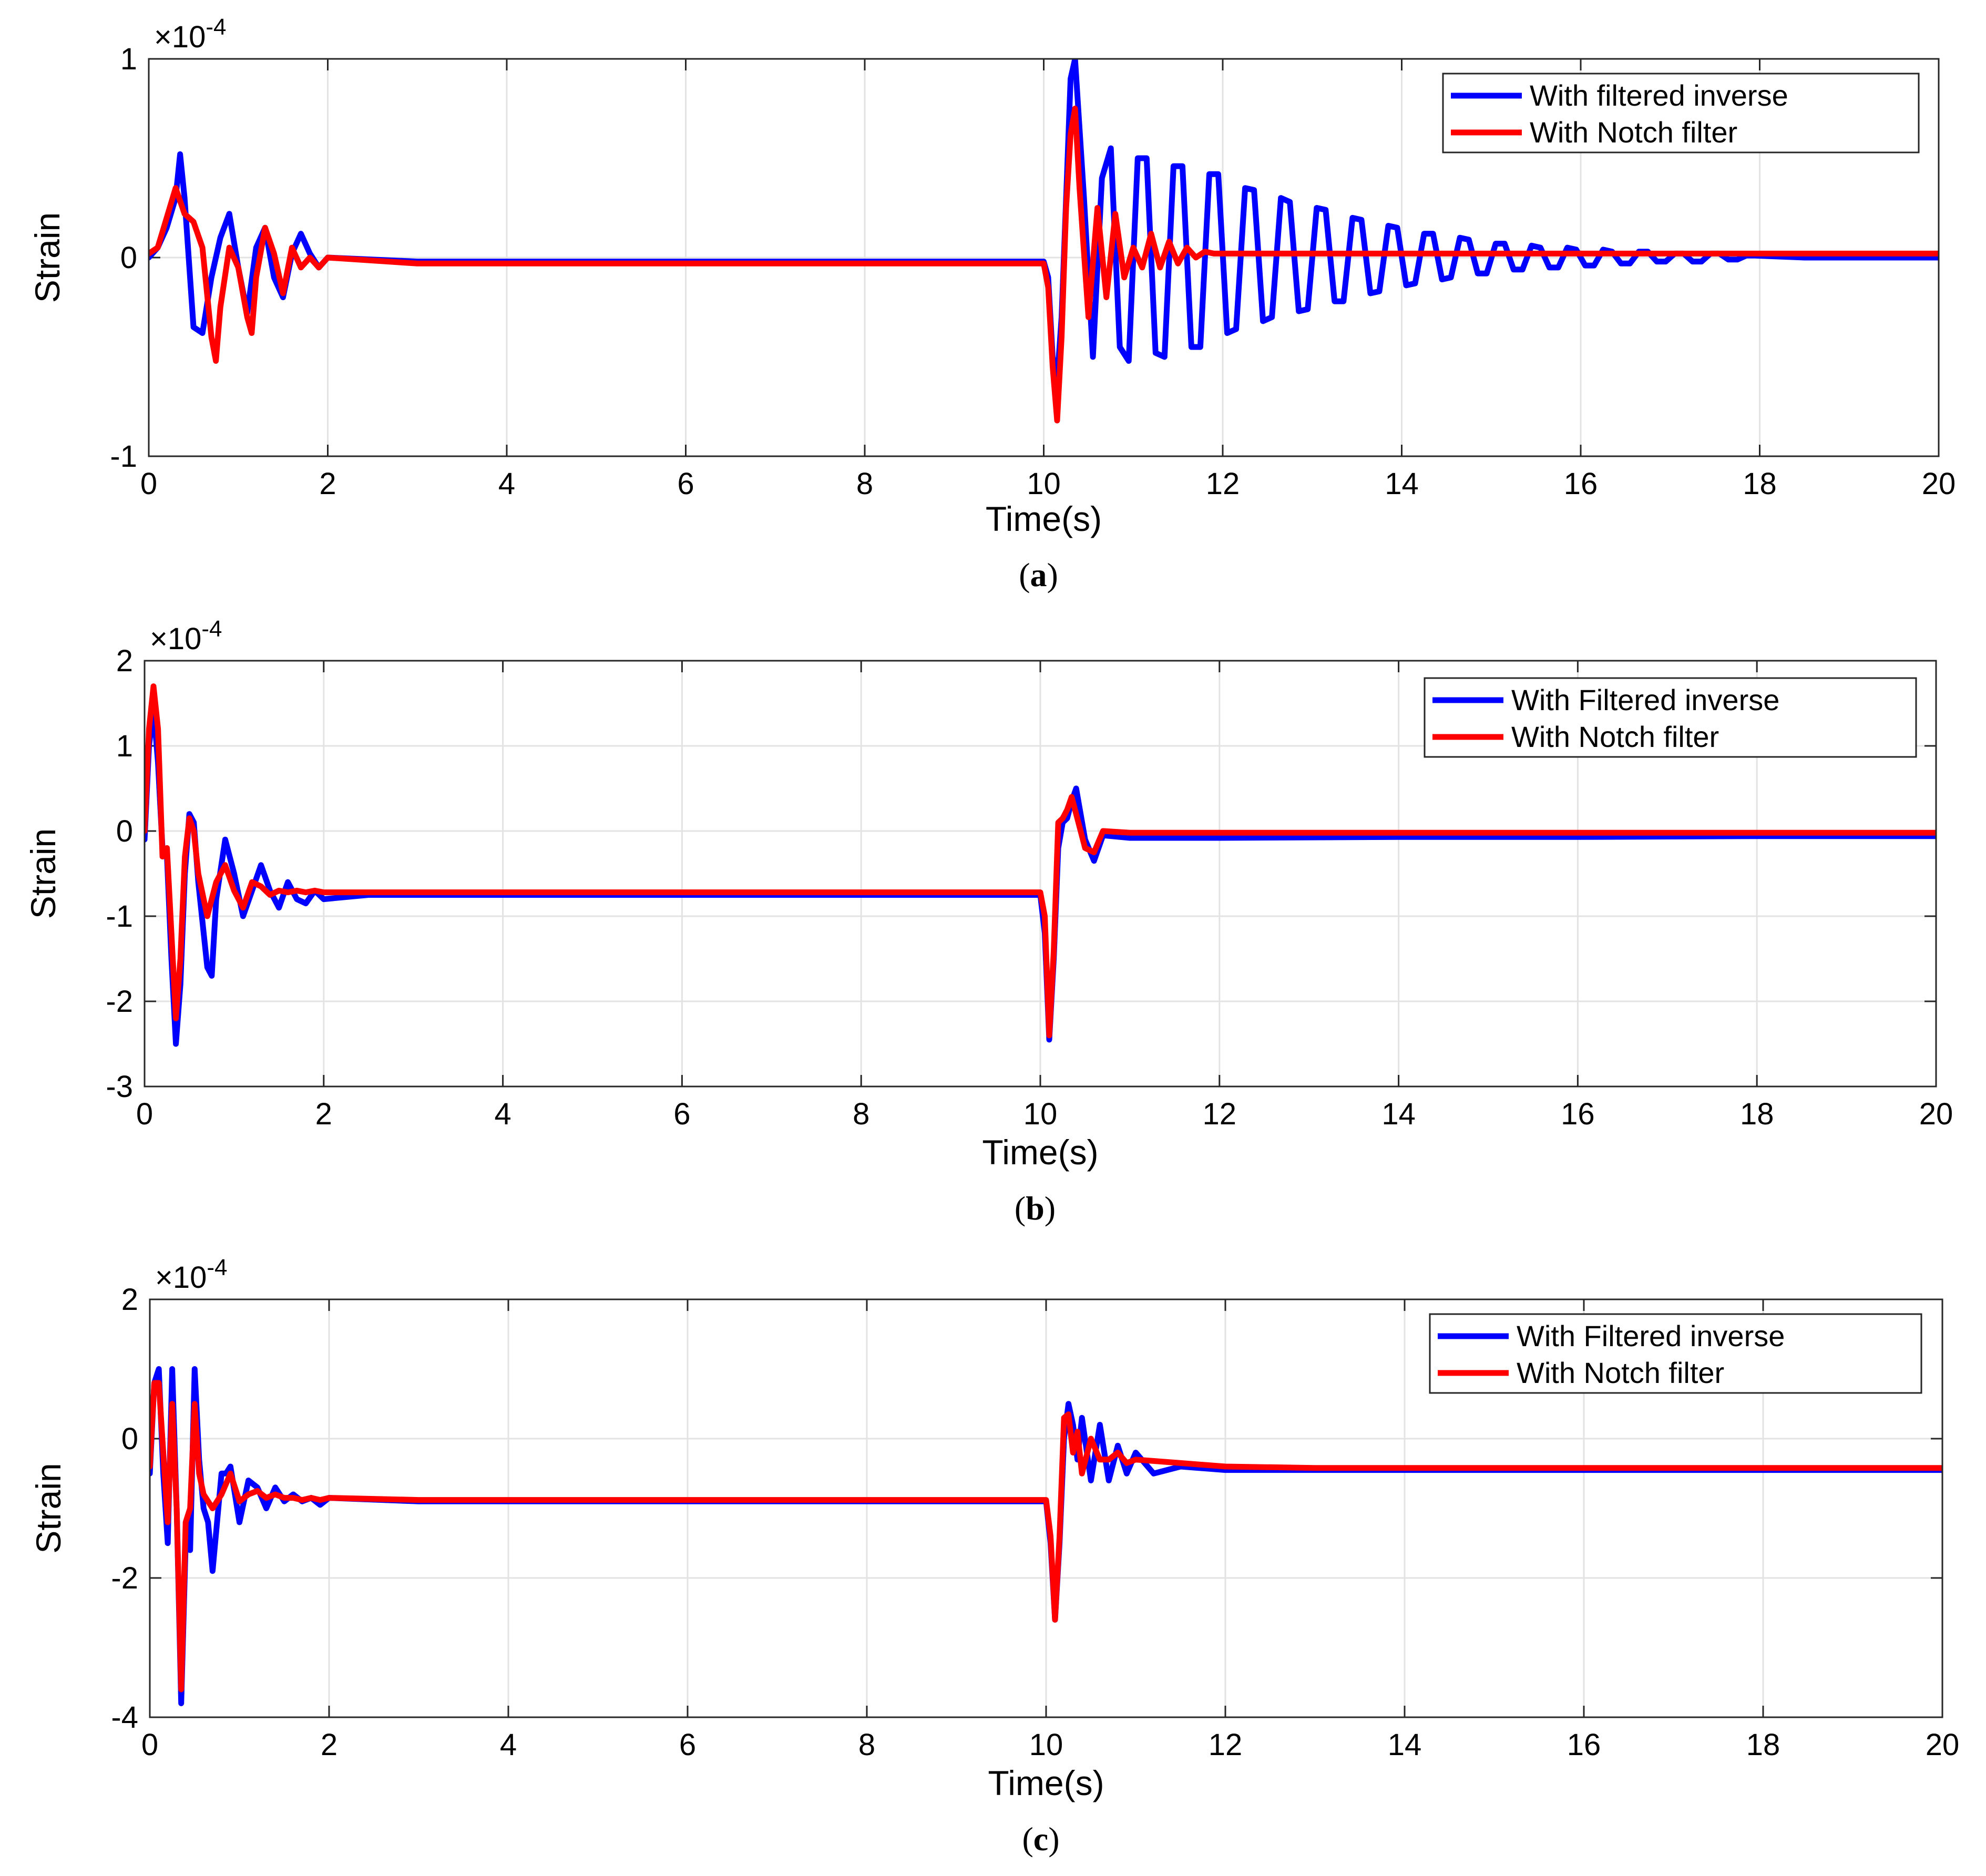  Describe the element at coordinates (1040, 1839) in the screenshot. I see `panel-caption: (c)` at that location.